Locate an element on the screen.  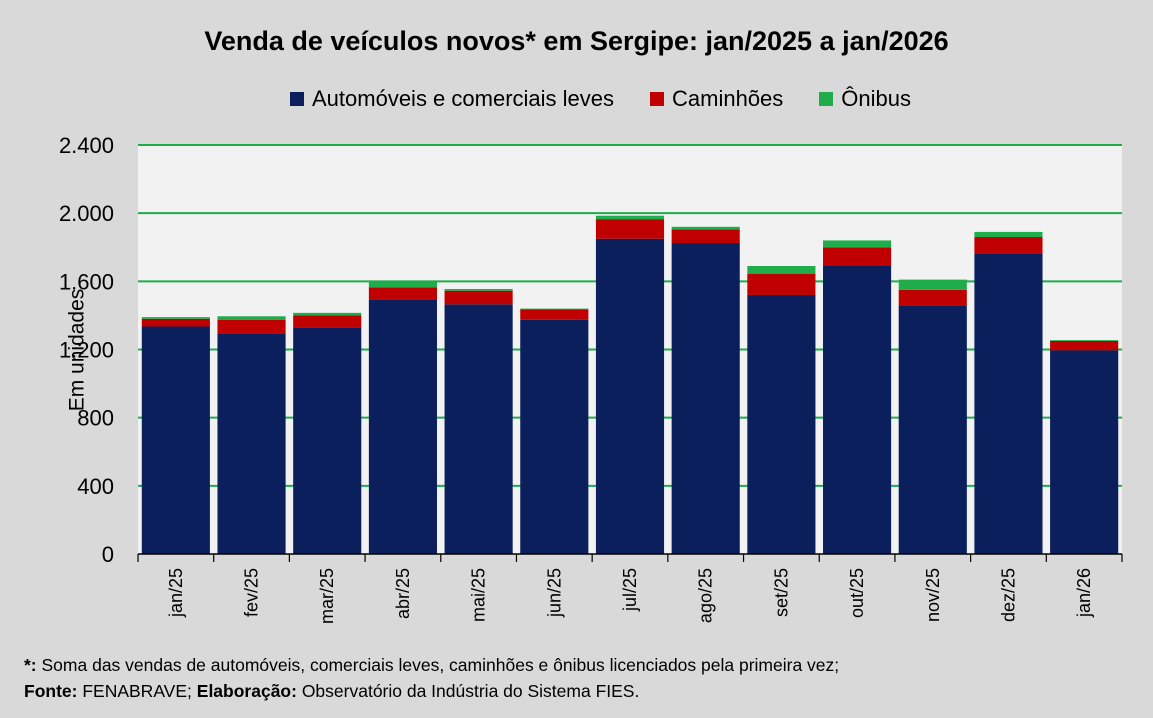
y-tick-label: 1.600 is located at coordinates (86, 281).